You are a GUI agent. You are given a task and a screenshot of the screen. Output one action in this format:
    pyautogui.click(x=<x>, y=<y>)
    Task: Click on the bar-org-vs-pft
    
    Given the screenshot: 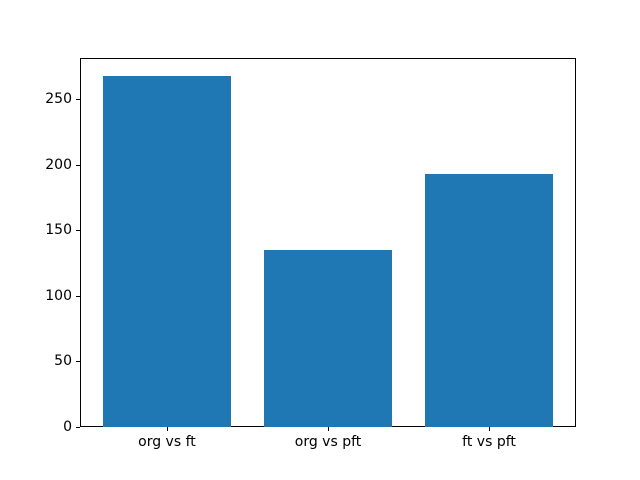 What is the action you would take?
    pyautogui.click(x=328, y=338)
    